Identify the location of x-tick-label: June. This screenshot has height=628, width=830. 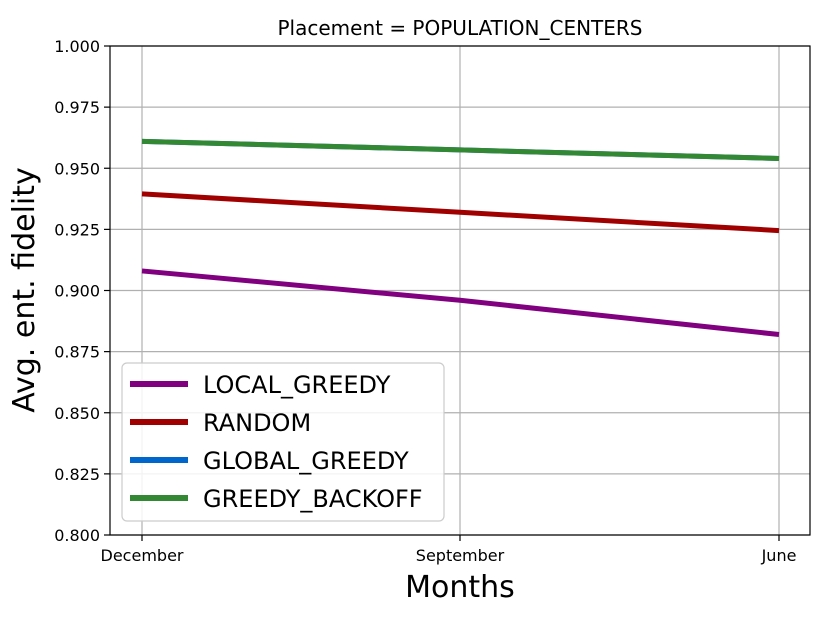
(779, 555).